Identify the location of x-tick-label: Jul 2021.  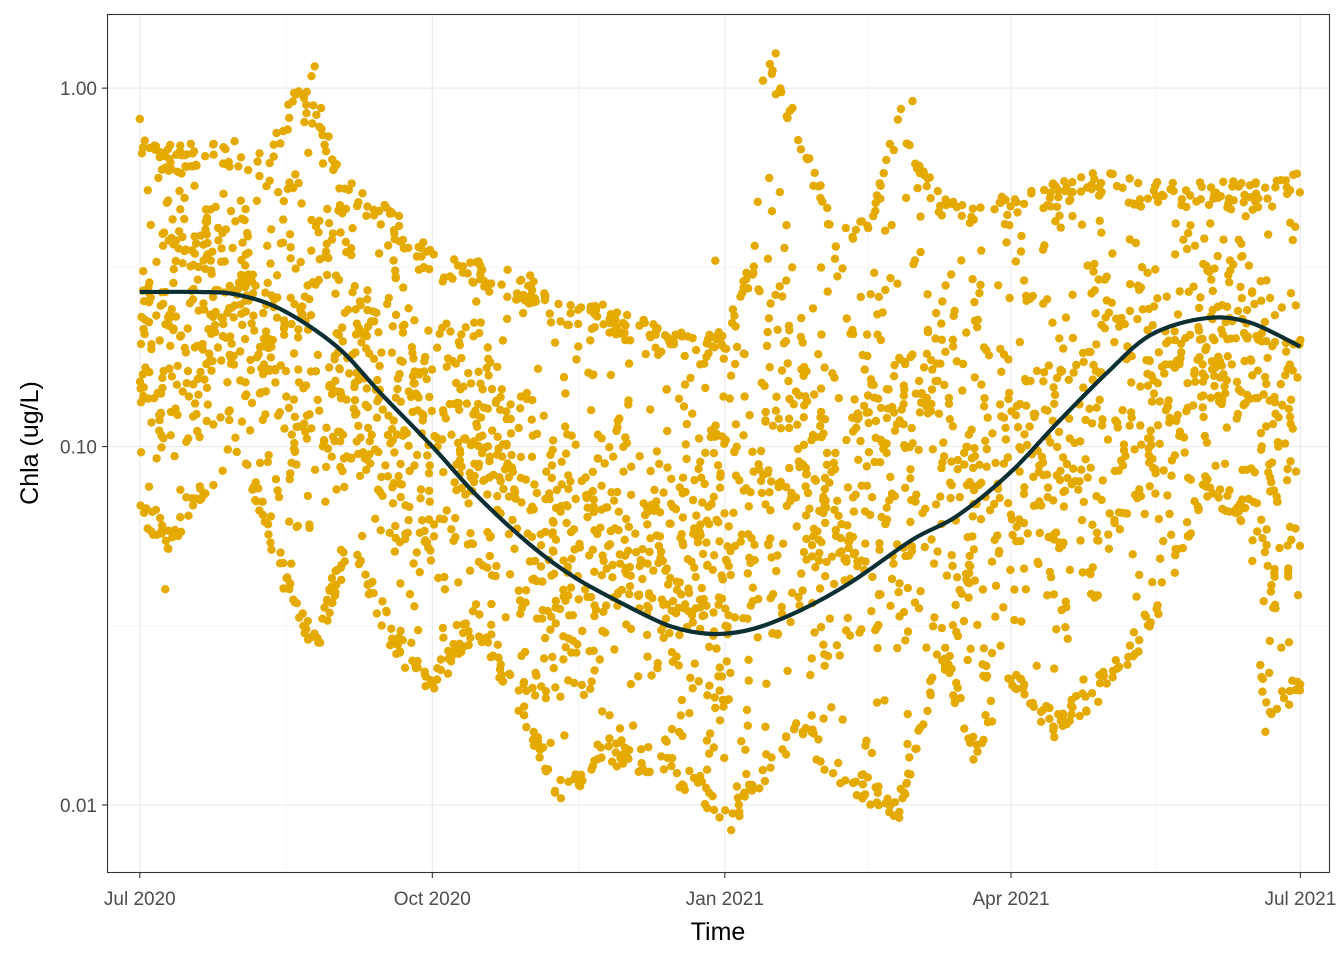
(1300, 899).